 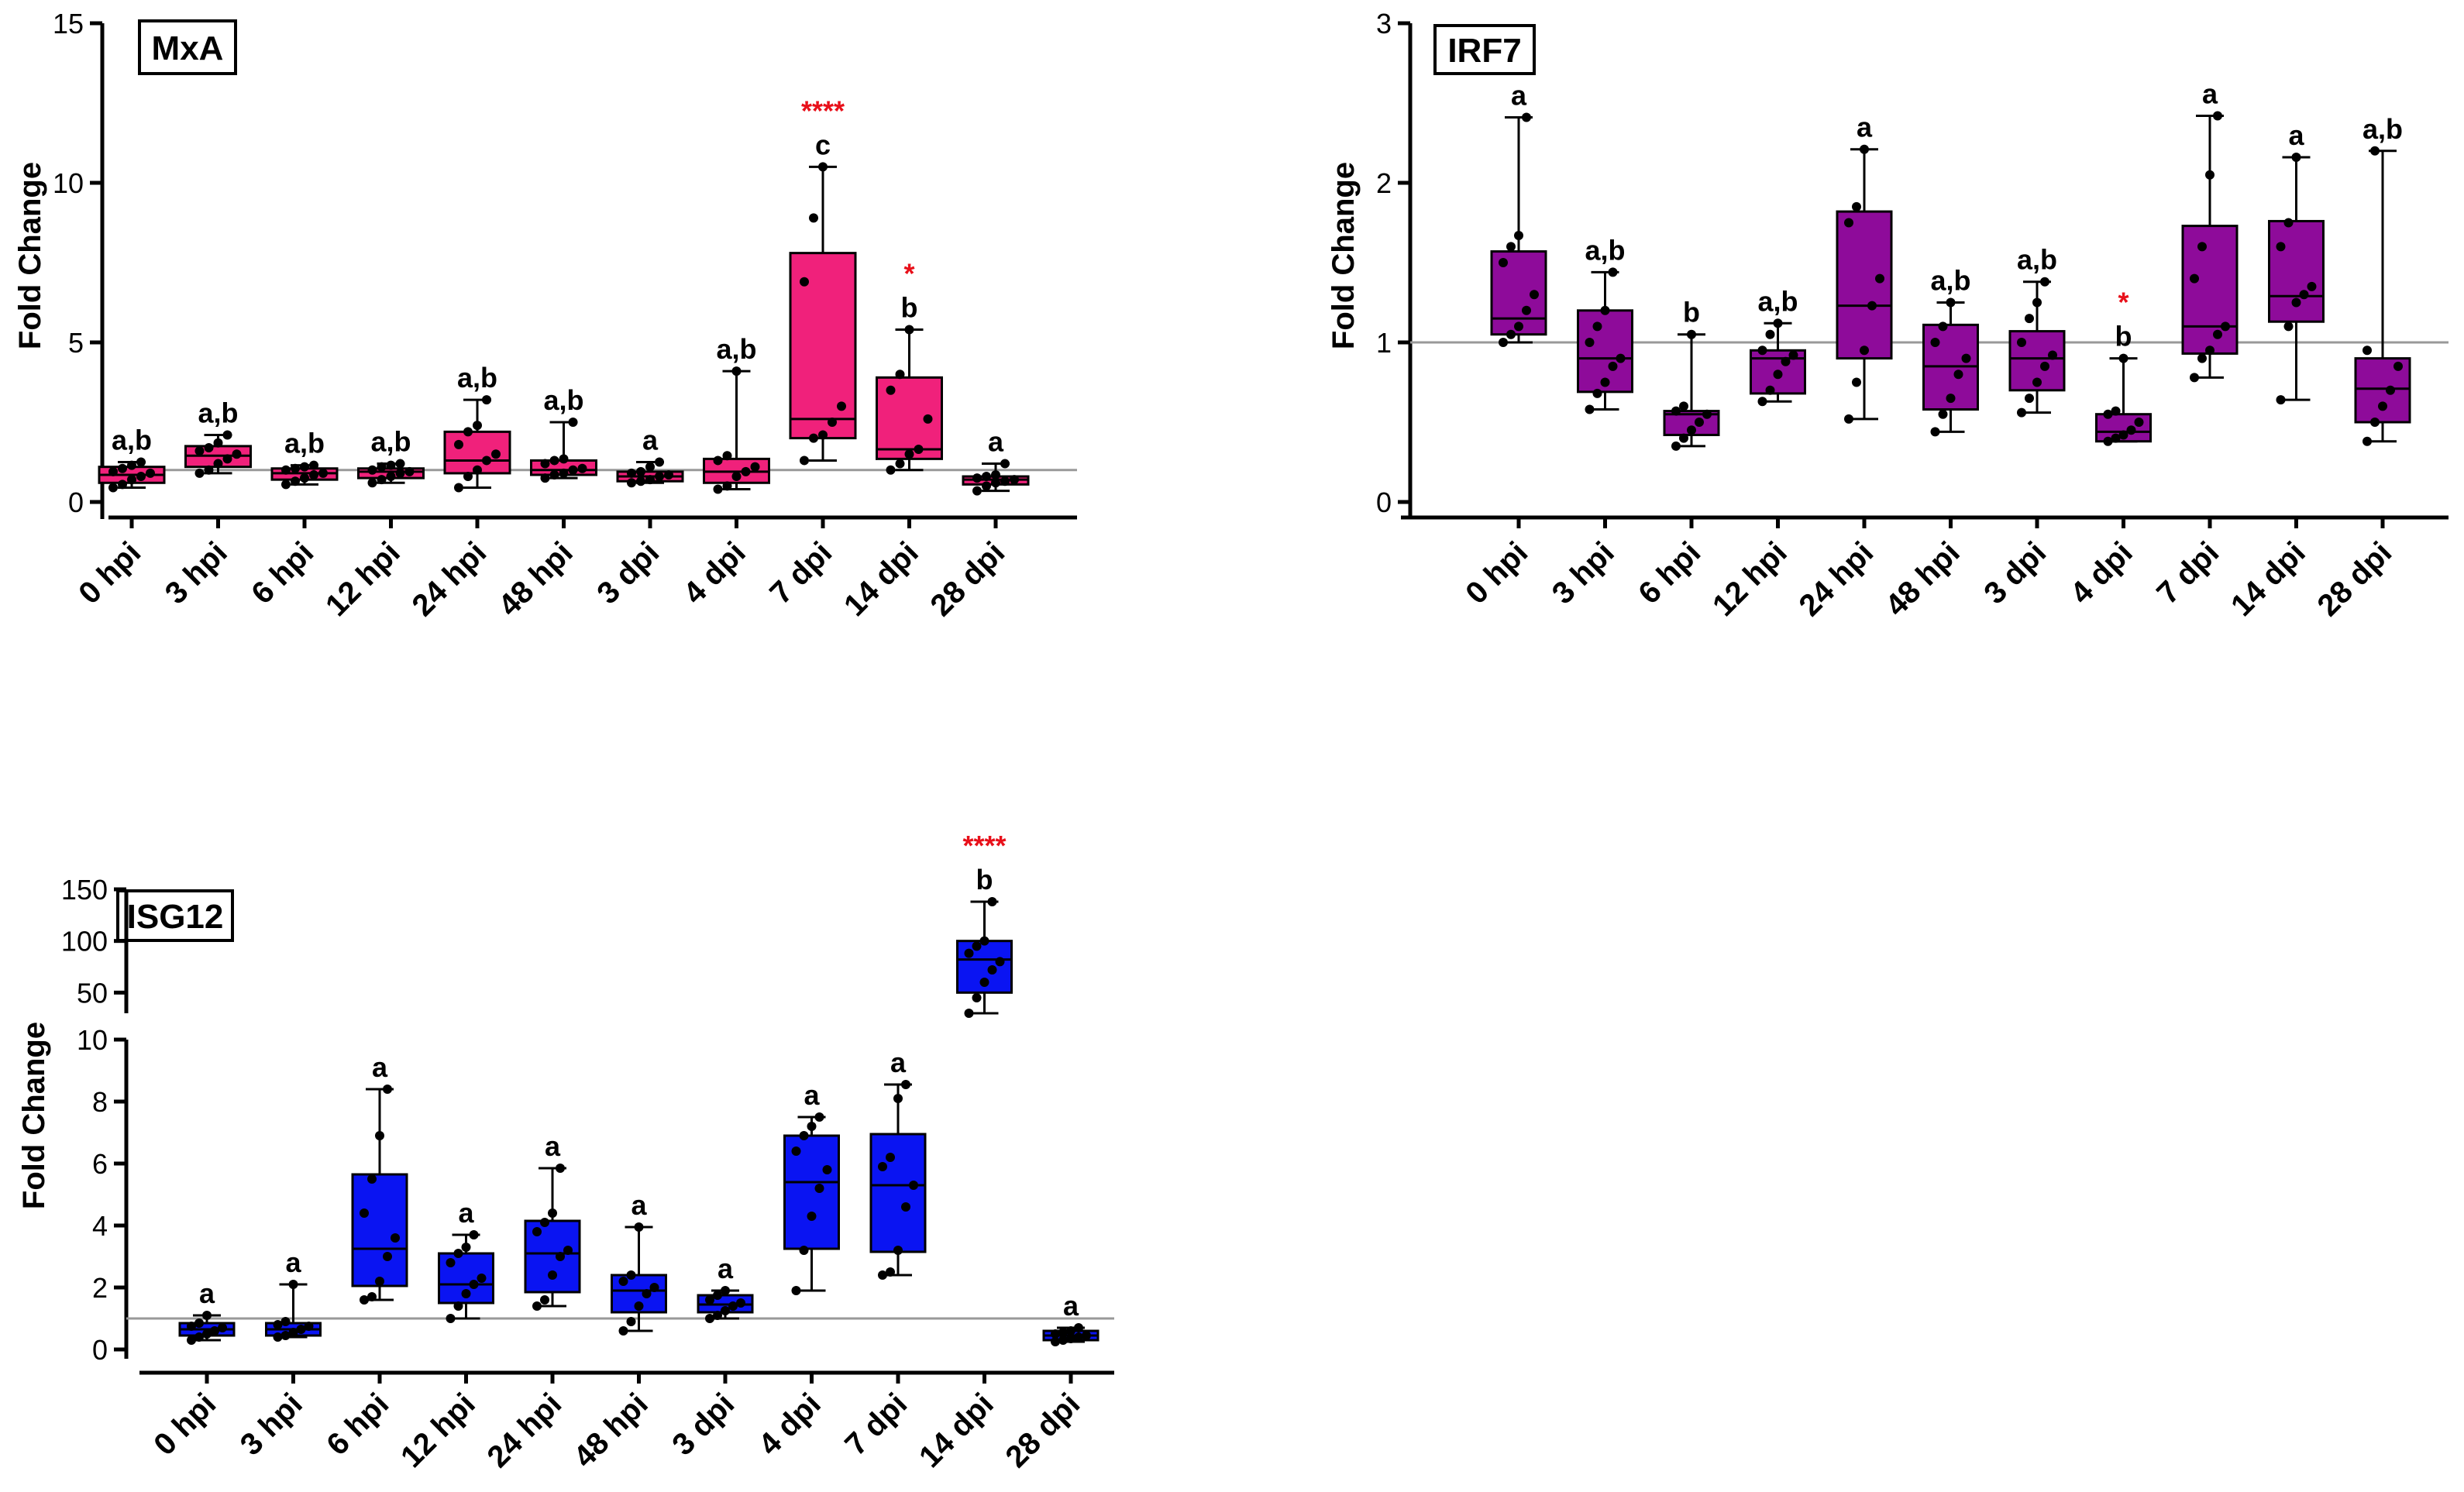 What do you see at coordinates (34, 1116) in the screenshot?
I see `y-axis-label: Fold Change` at bounding box center [34, 1116].